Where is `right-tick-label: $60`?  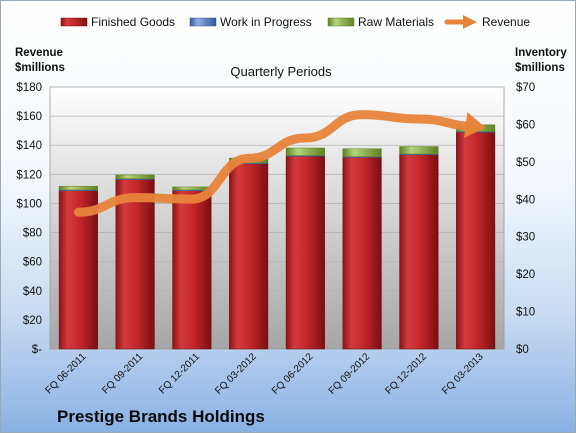
right-tick-label: $60 is located at coordinates (525, 125).